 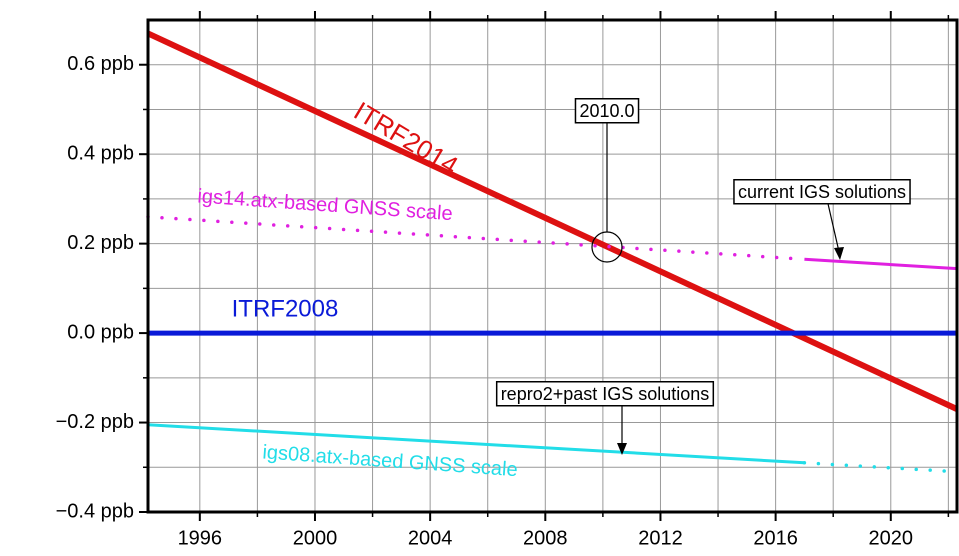 What do you see at coordinates (545, 538) in the screenshot?
I see `x-tick-label: 2008` at bounding box center [545, 538].